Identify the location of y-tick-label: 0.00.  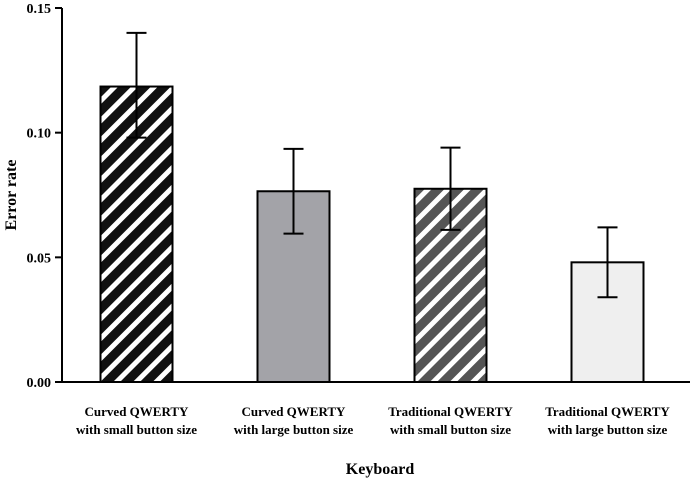
(39, 383).